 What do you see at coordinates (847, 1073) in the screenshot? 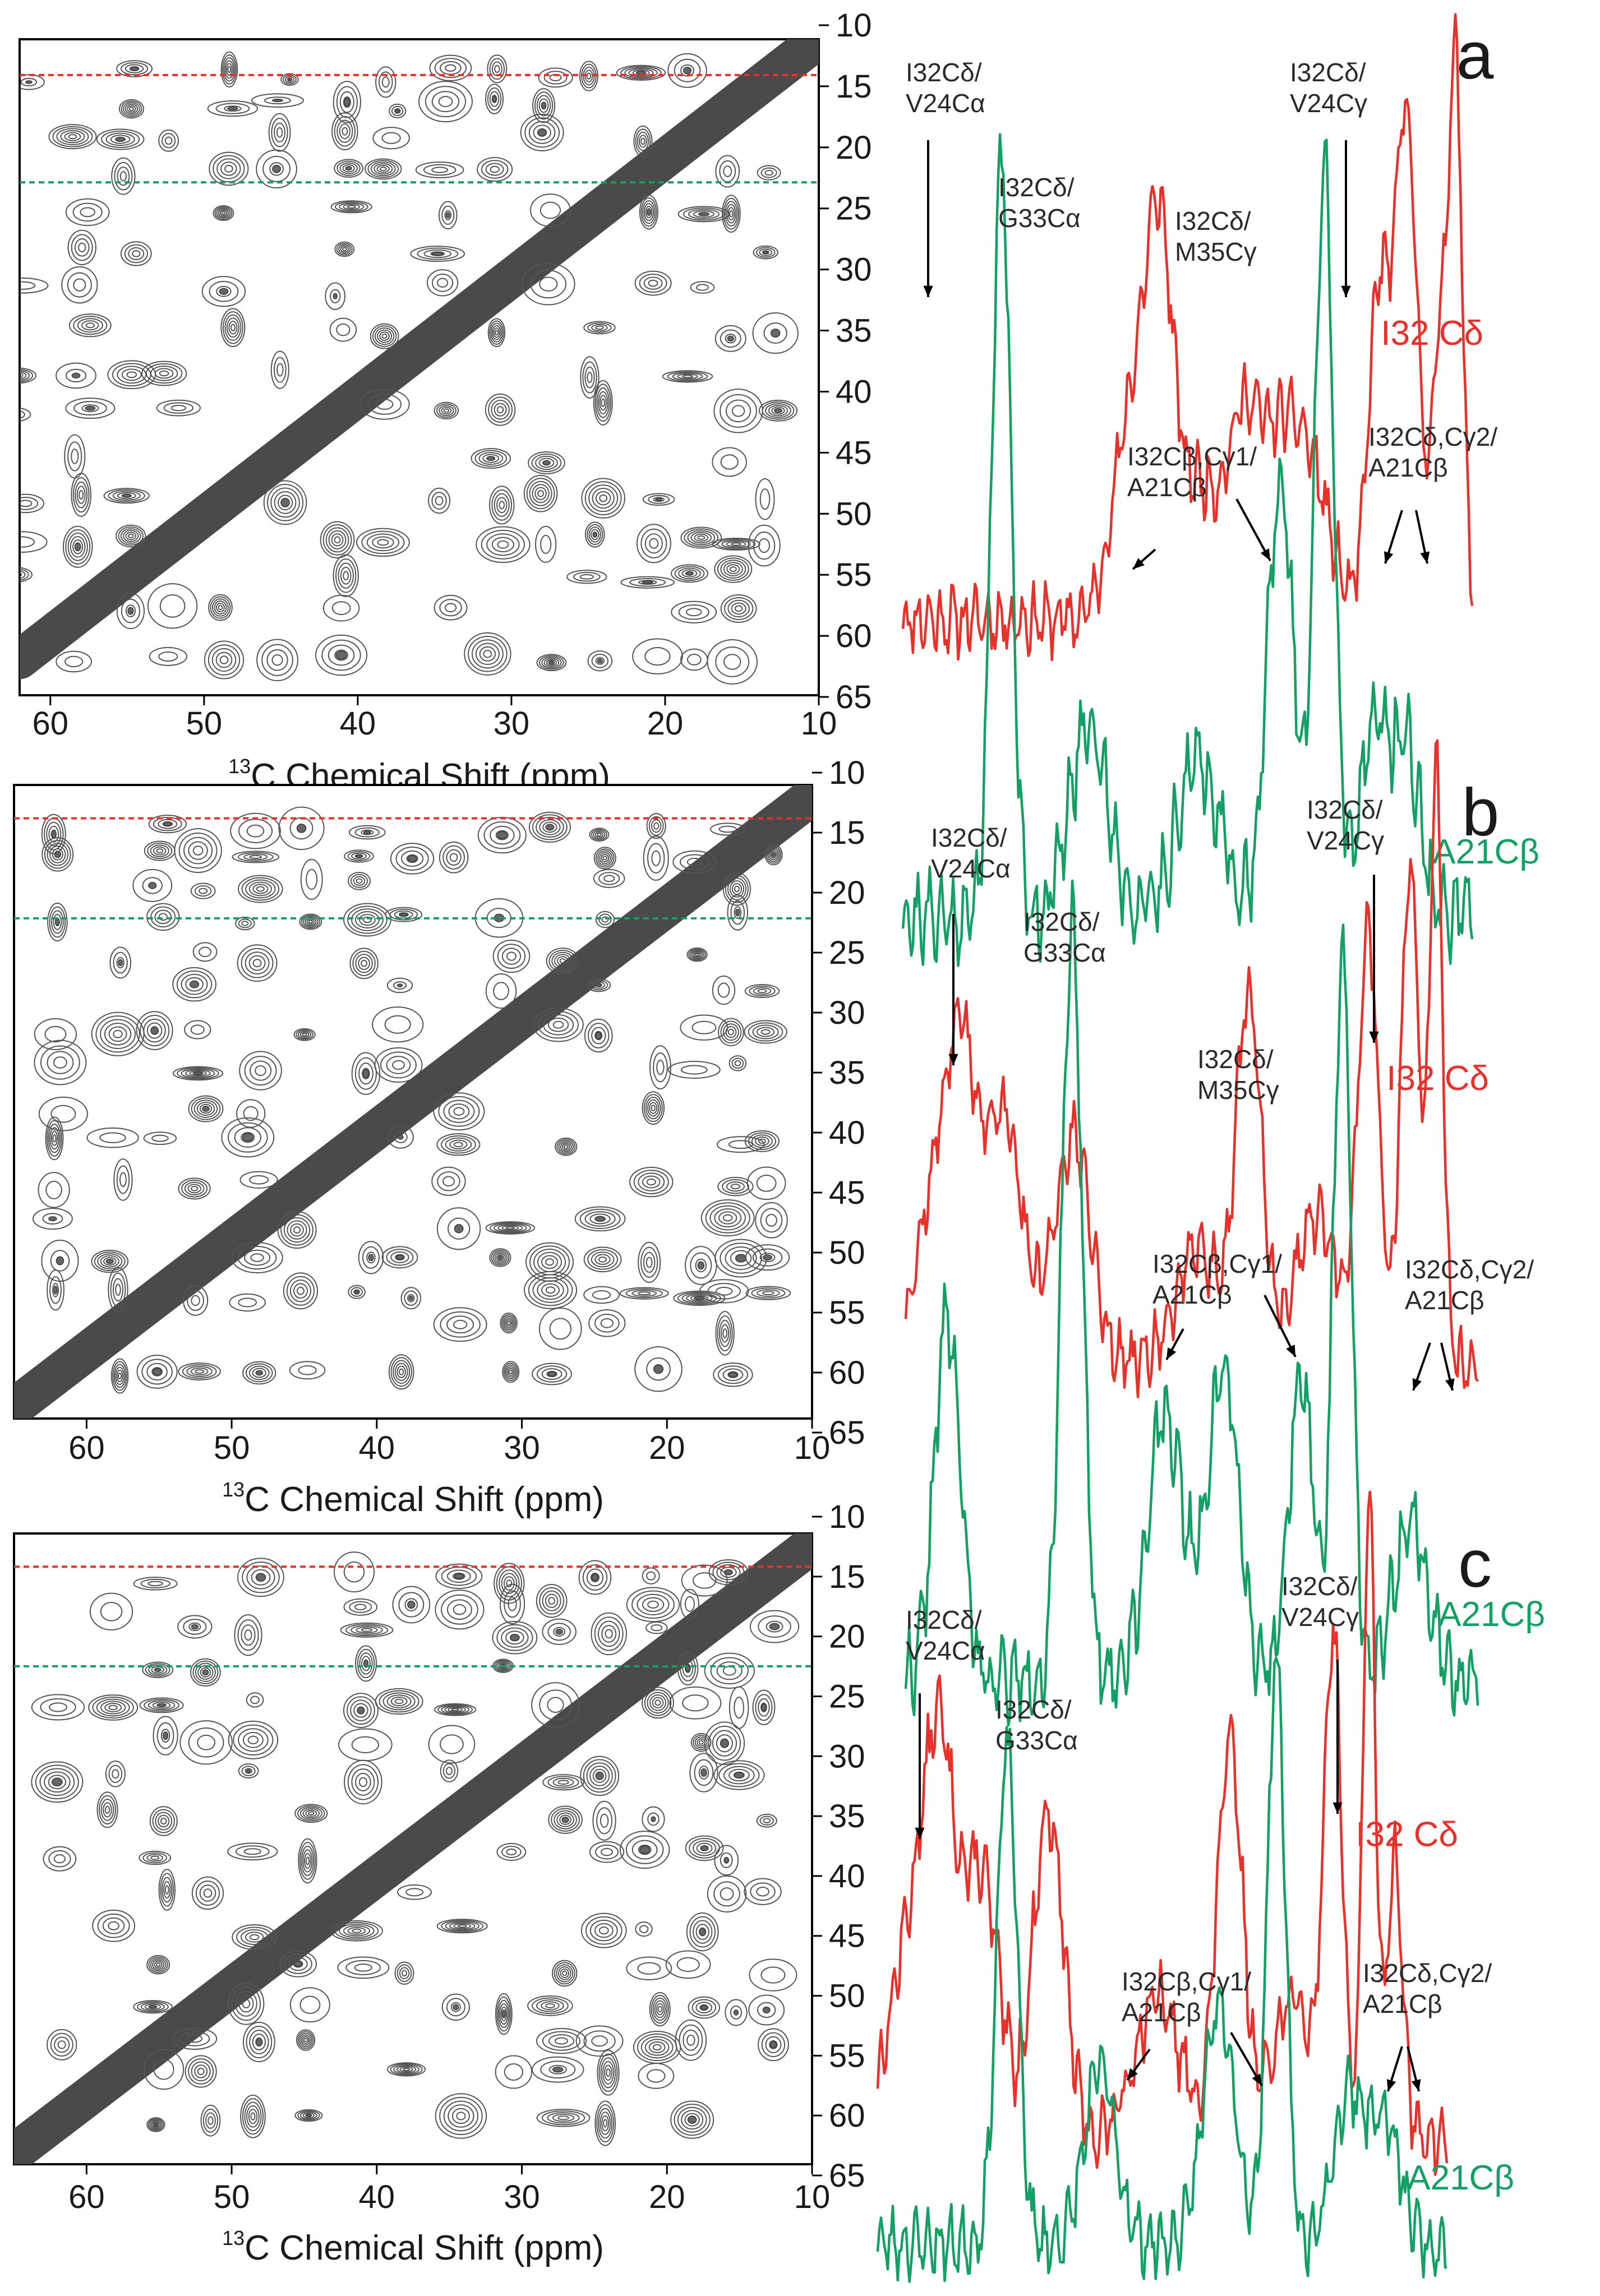
I see `y-tick-label: 35` at bounding box center [847, 1073].